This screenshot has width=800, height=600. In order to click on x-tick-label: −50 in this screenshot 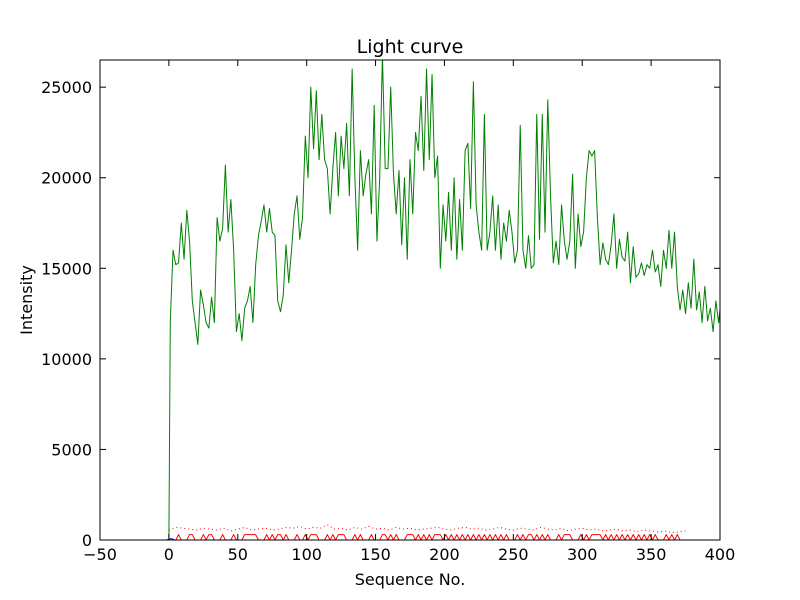, I will do `click(100, 554)`.